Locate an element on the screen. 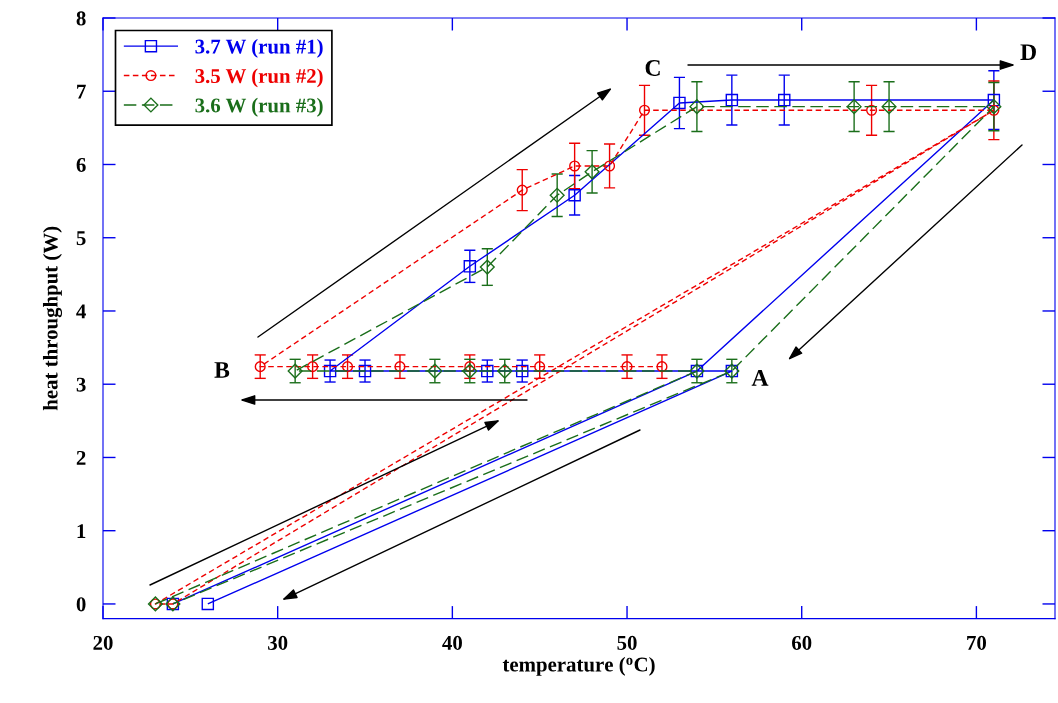 The image size is (1058, 703). x-tick-label: 50 is located at coordinates (627, 642).